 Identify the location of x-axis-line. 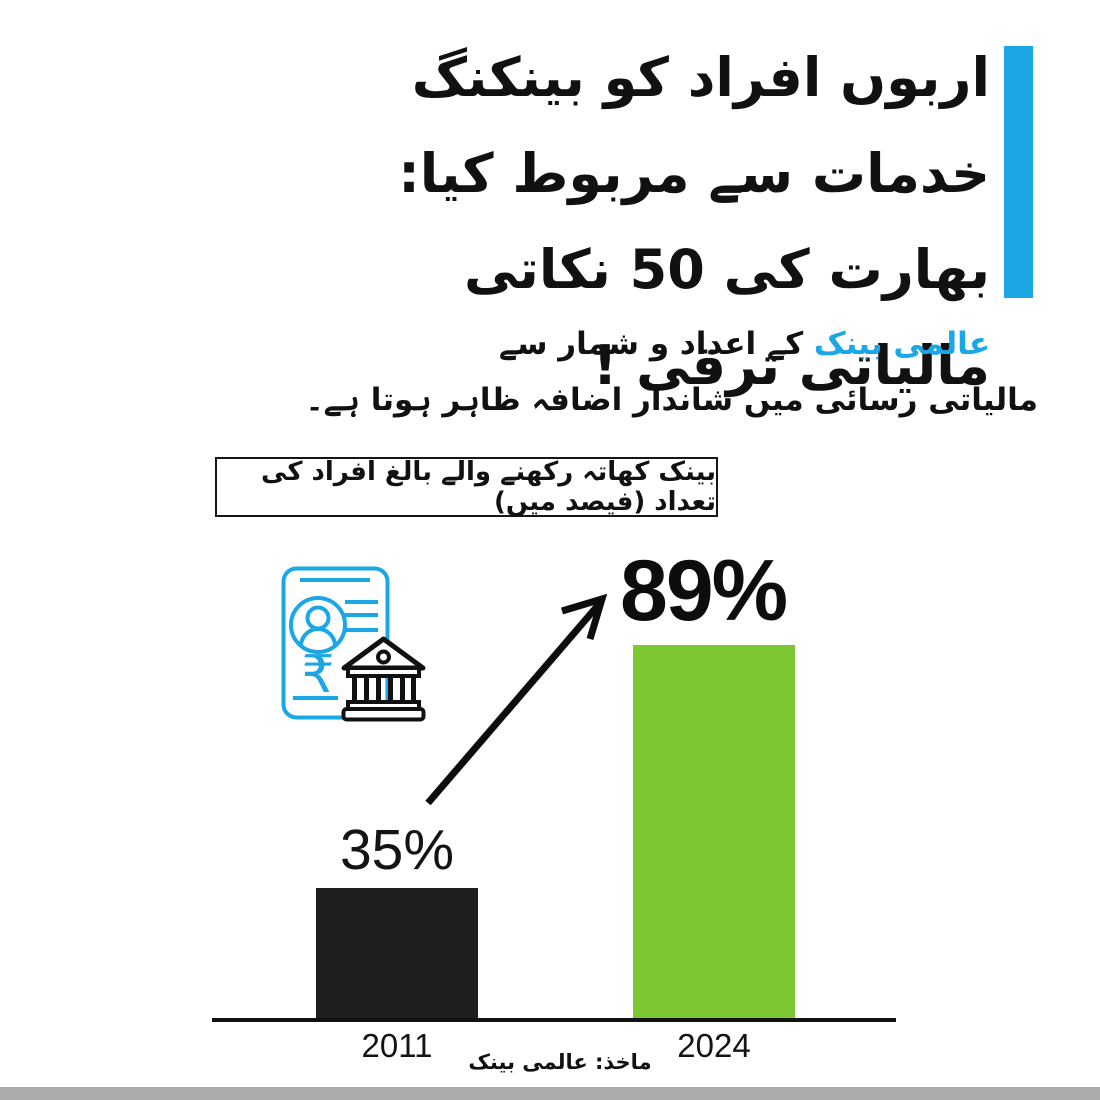
(554, 1020).